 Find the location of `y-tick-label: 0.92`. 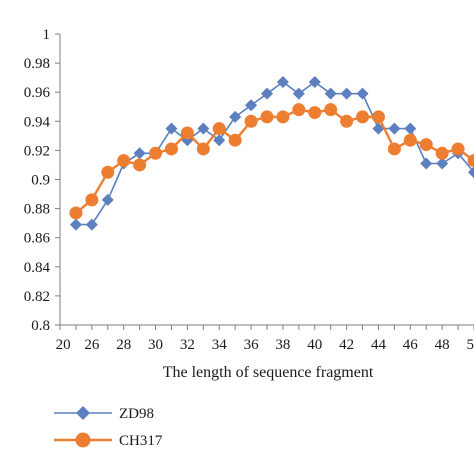

y-tick-label: 0.92 is located at coordinates (37, 151).